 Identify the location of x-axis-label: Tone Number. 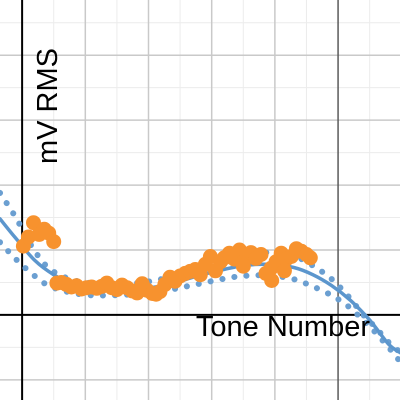
(283, 327).